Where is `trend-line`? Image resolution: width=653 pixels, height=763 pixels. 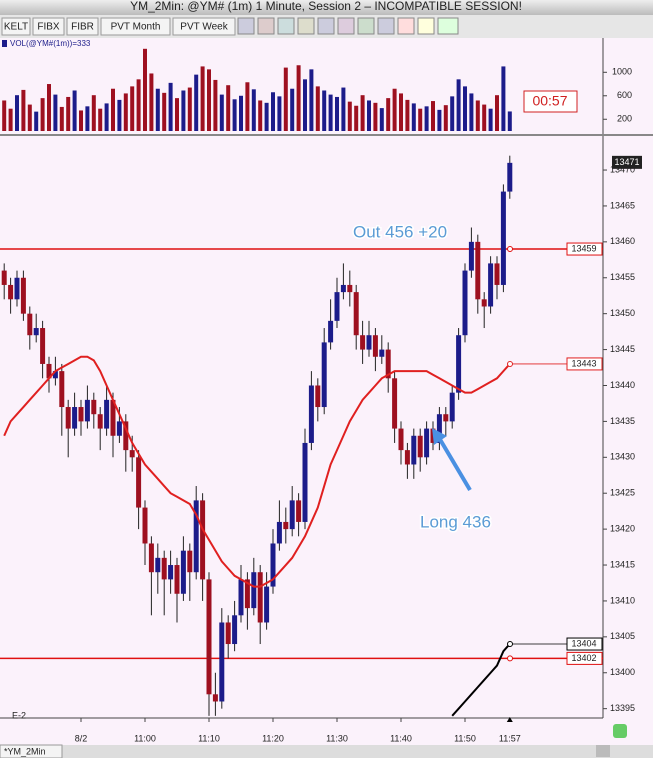
trend-line is located at coordinates (481, 680).